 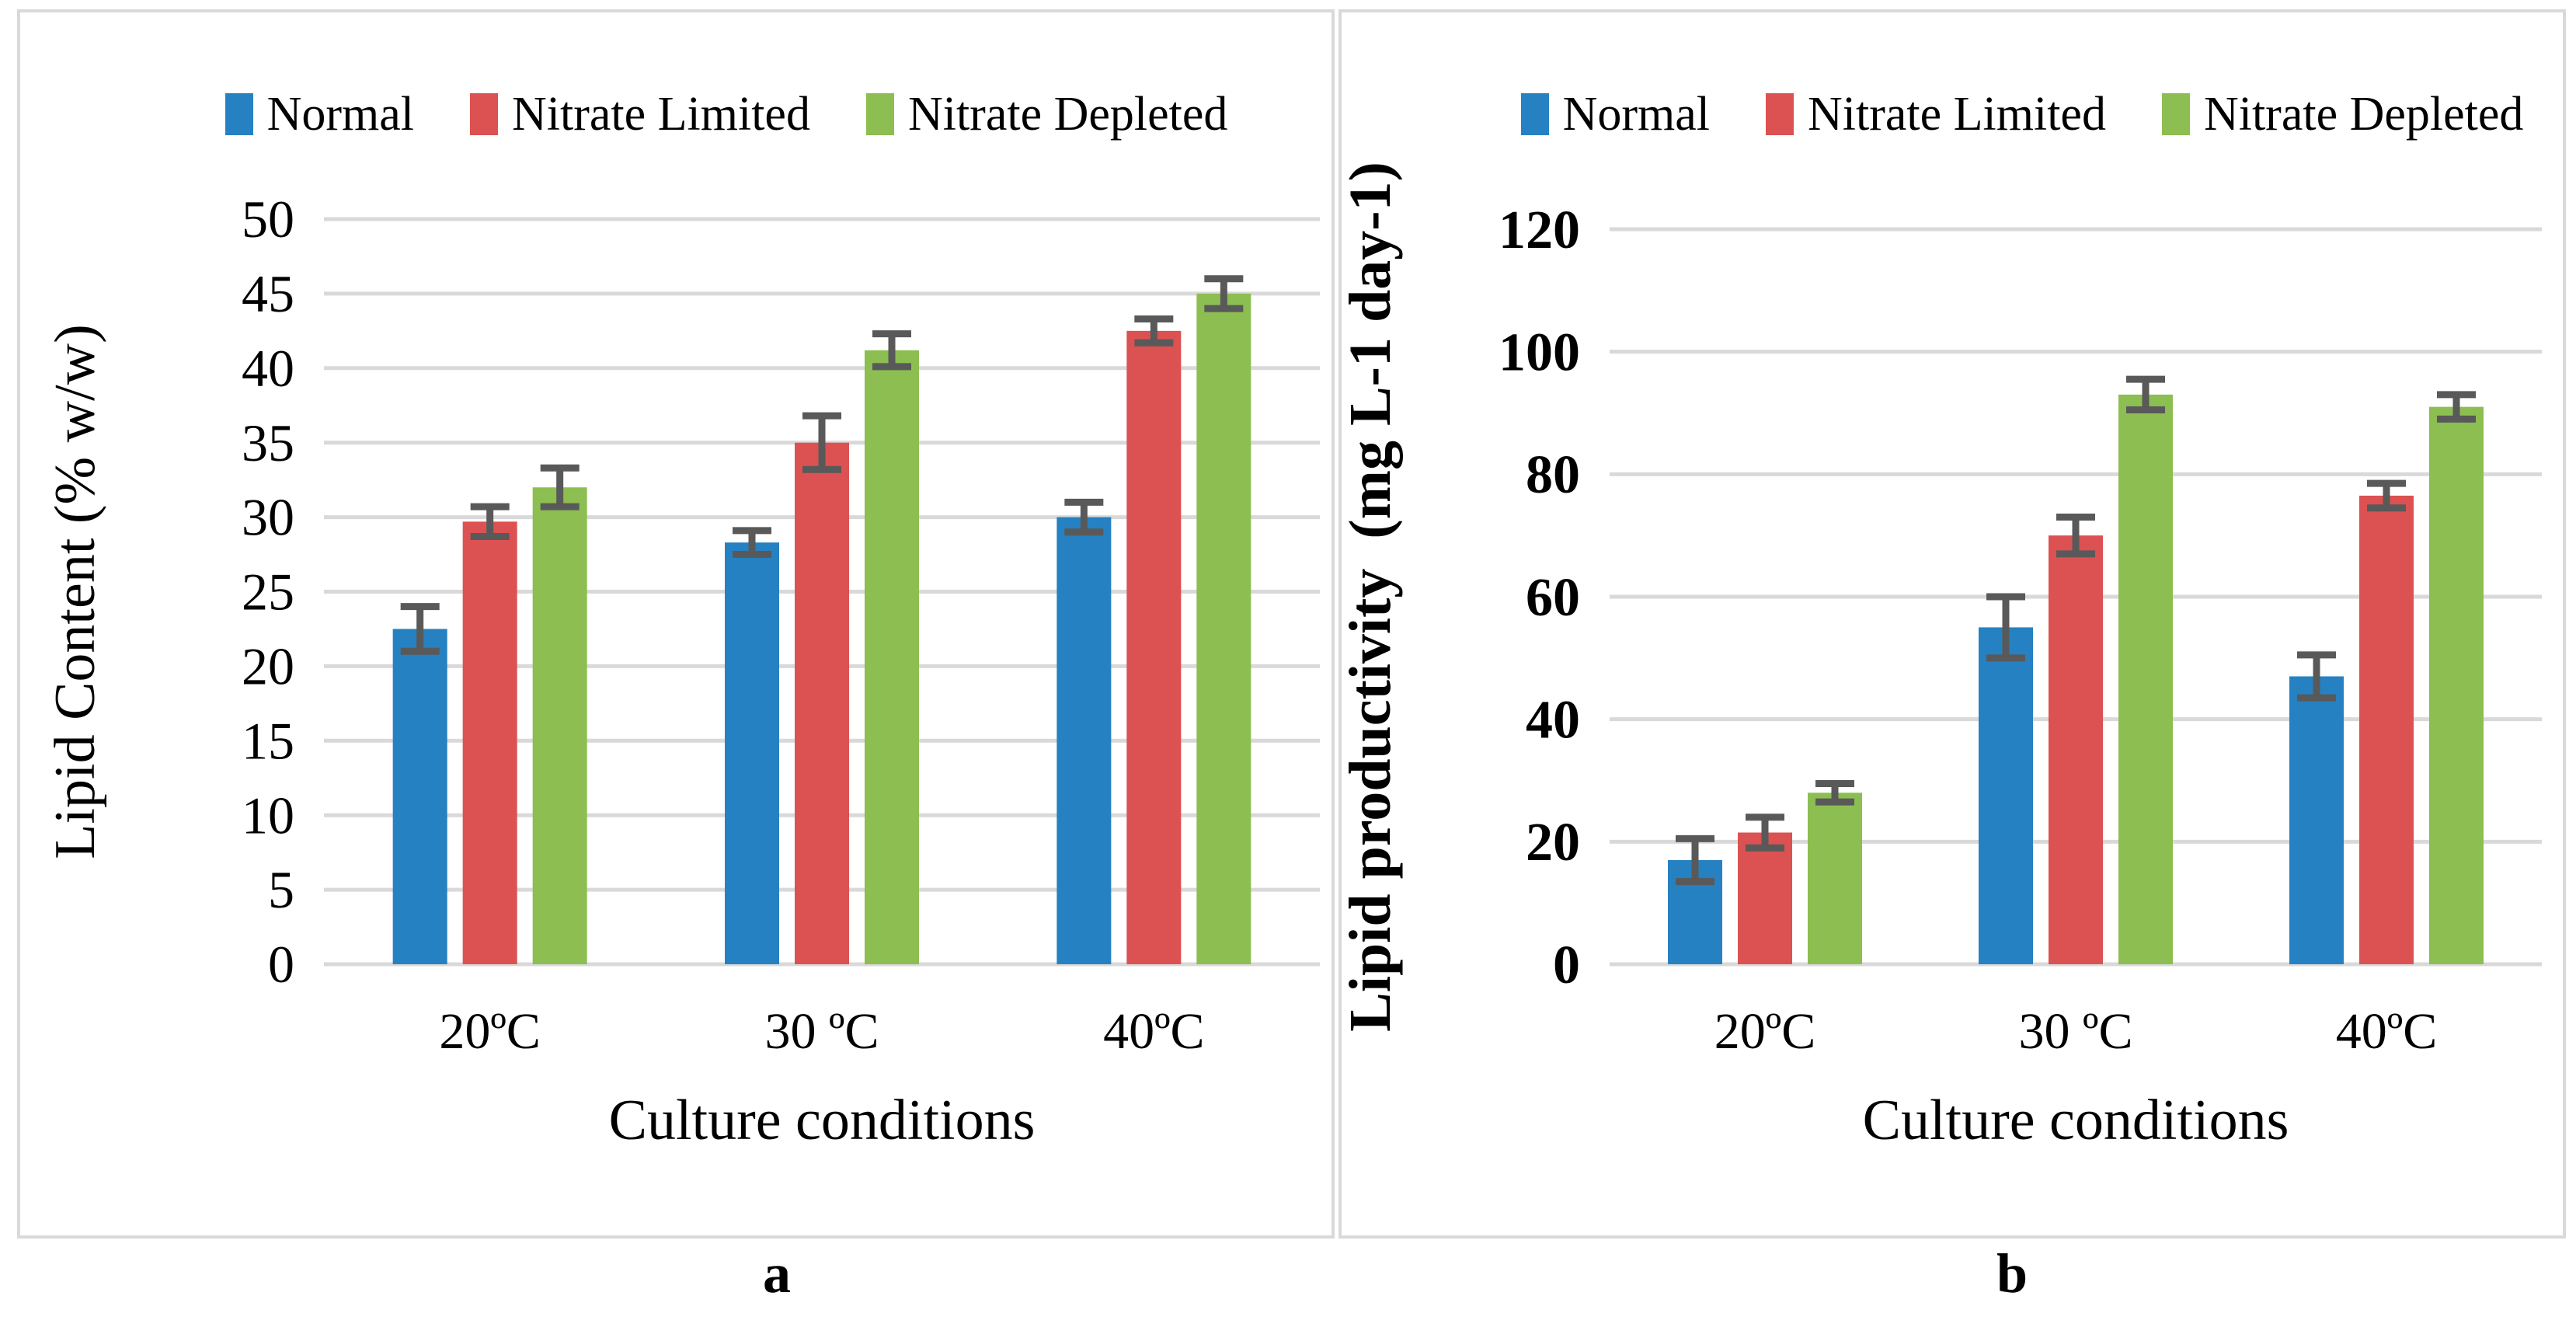 What do you see at coordinates (1539, 230) in the screenshot?
I see `y-tick-label: 120` at bounding box center [1539, 230].